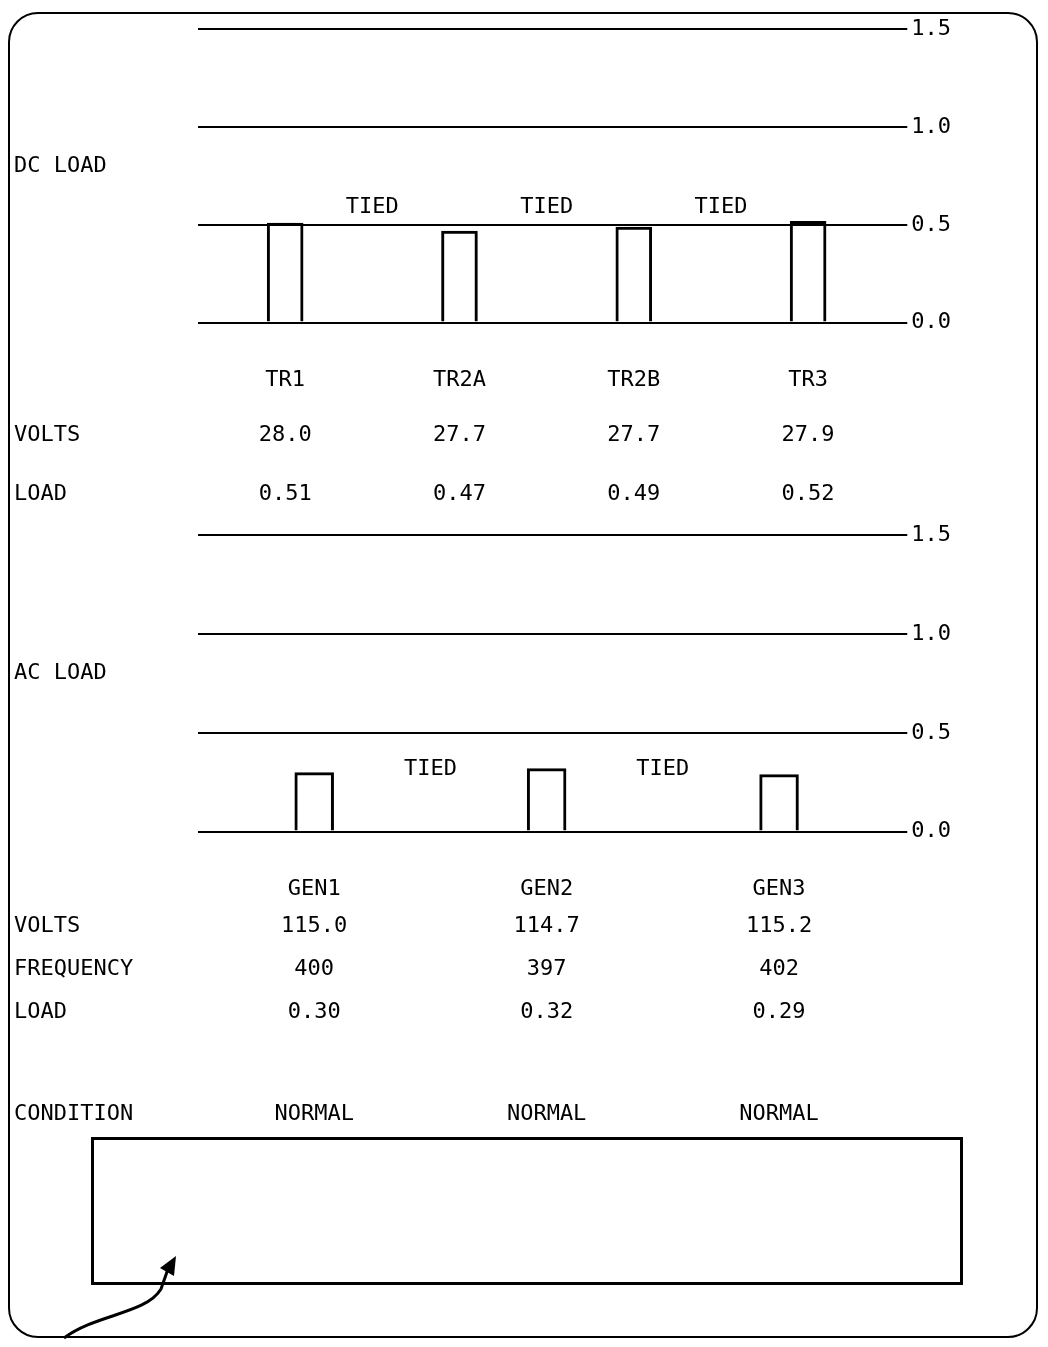 Image resolution: width=1048 pixels, height=1347 pixels. Describe the element at coordinates (634, 493) in the screenshot. I see `text: 0.49` at that location.